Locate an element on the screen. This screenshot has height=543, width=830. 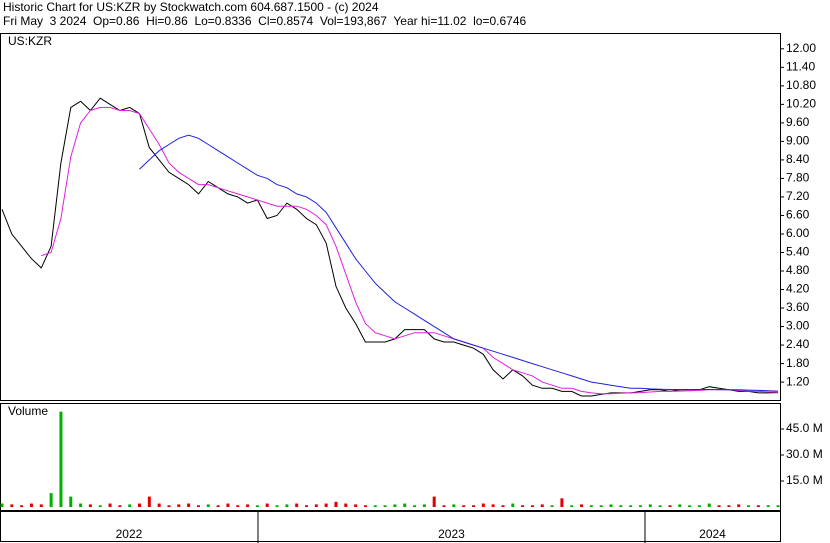
y-tick-label: 1.80 is located at coordinates (798, 363).